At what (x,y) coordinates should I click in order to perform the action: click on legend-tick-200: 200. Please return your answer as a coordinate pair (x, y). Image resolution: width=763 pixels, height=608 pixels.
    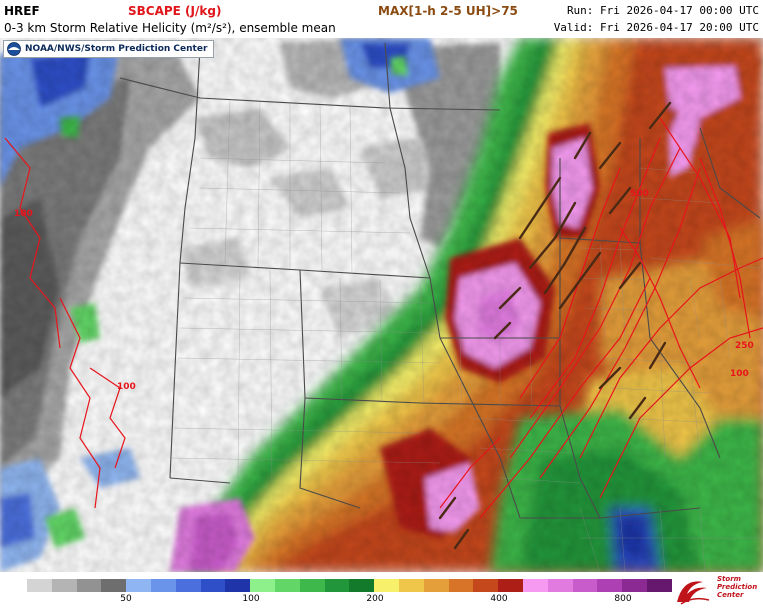
    Looking at the image, I should click on (375, 599).